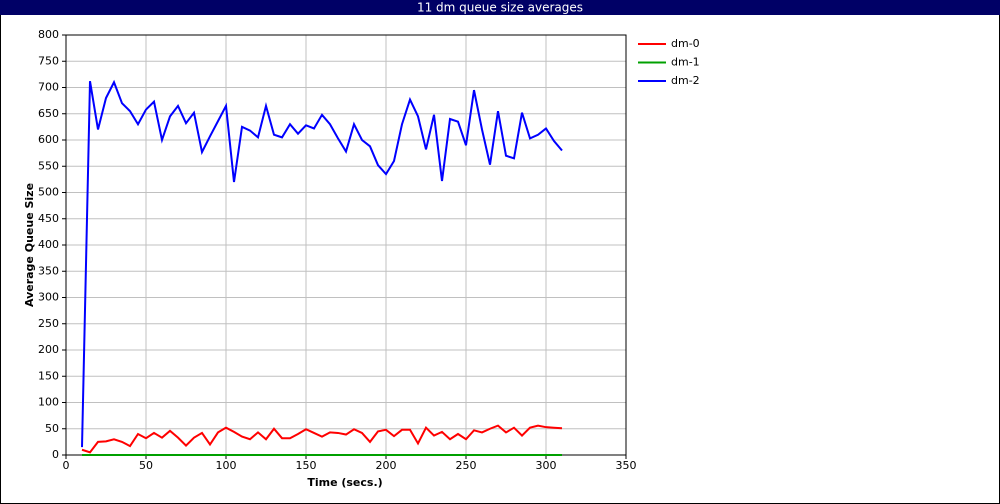 The width and height of the screenshot is (1000, 504). Describe the element at coordinates (146, 465) in the screenshot. I see `x-tick-label: 50` at that location.